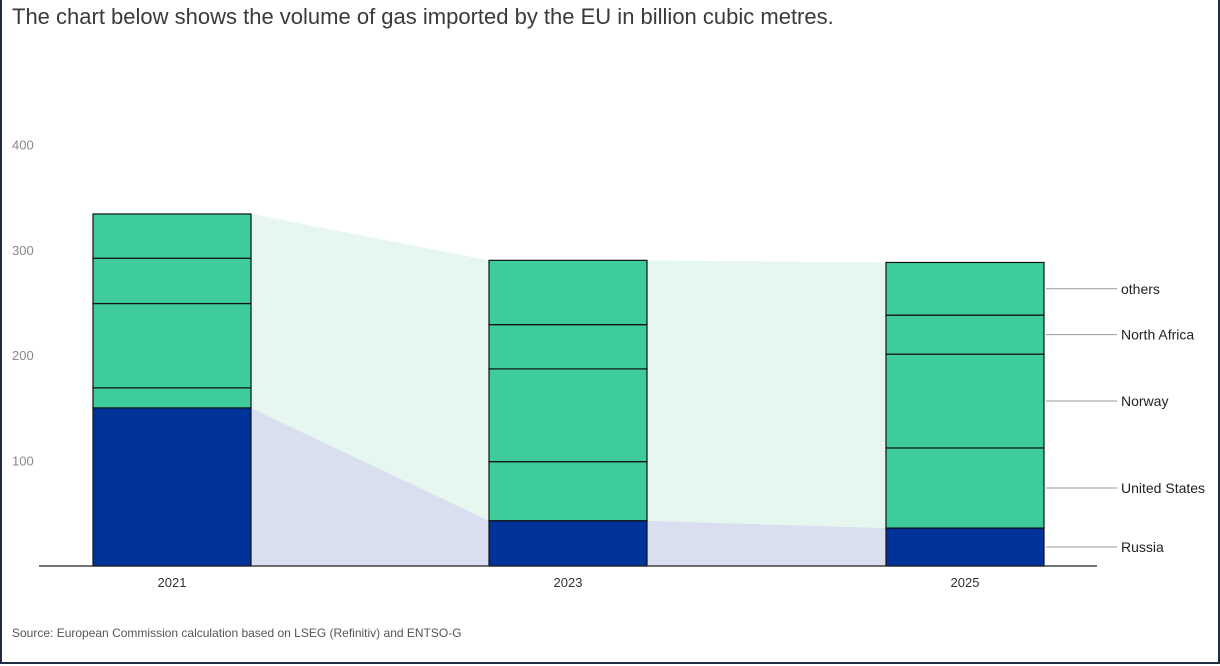  Describe the element at coordinates (568, 292) in the screenshot. I see `bar-others-2023` at that location.